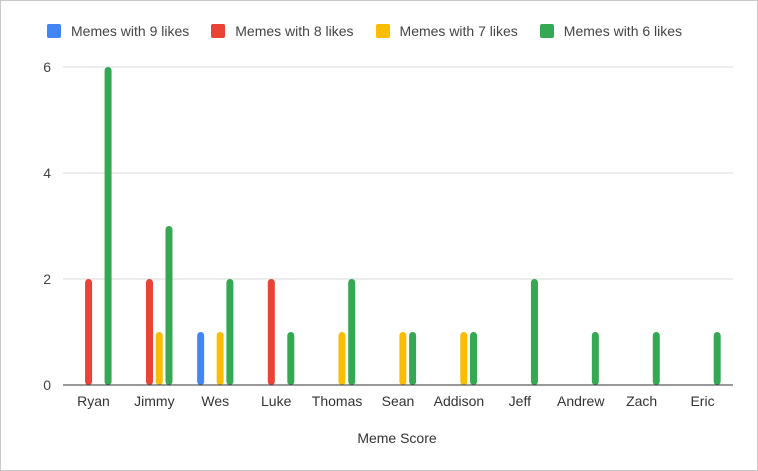 The height and width of the screenshot is (471, 758). Describe the element at coordinates (459, 401) in the screenshot. I see `x-tick-label: Addison` at that location.